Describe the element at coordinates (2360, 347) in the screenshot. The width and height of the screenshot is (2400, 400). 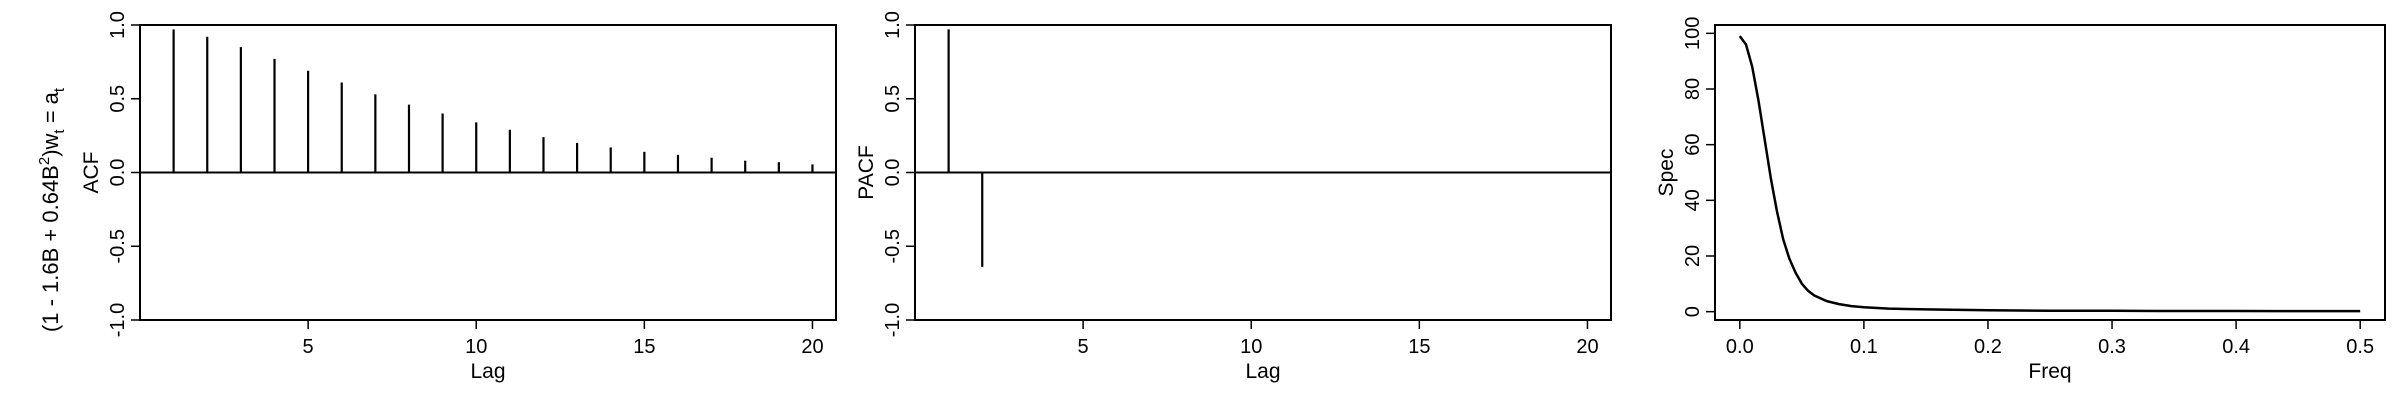
I see `x-tick-label: 0.5` at that location.